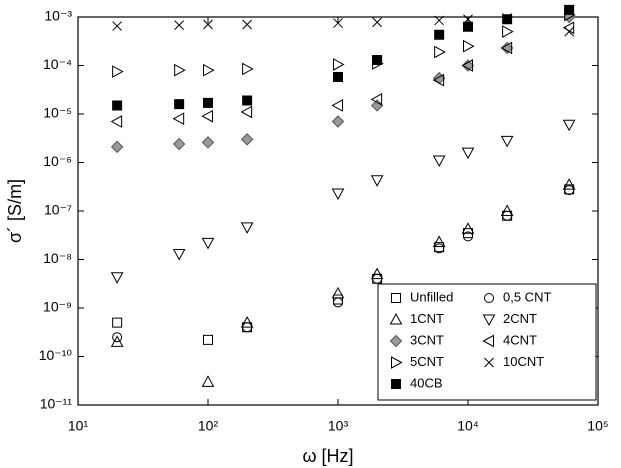 Image resolution: width=621 pixels, height=468 pixels. Describe the element at coordinates (527, 296) in the screenshot. I see `legend-label: 0,5 CNT` at that location.